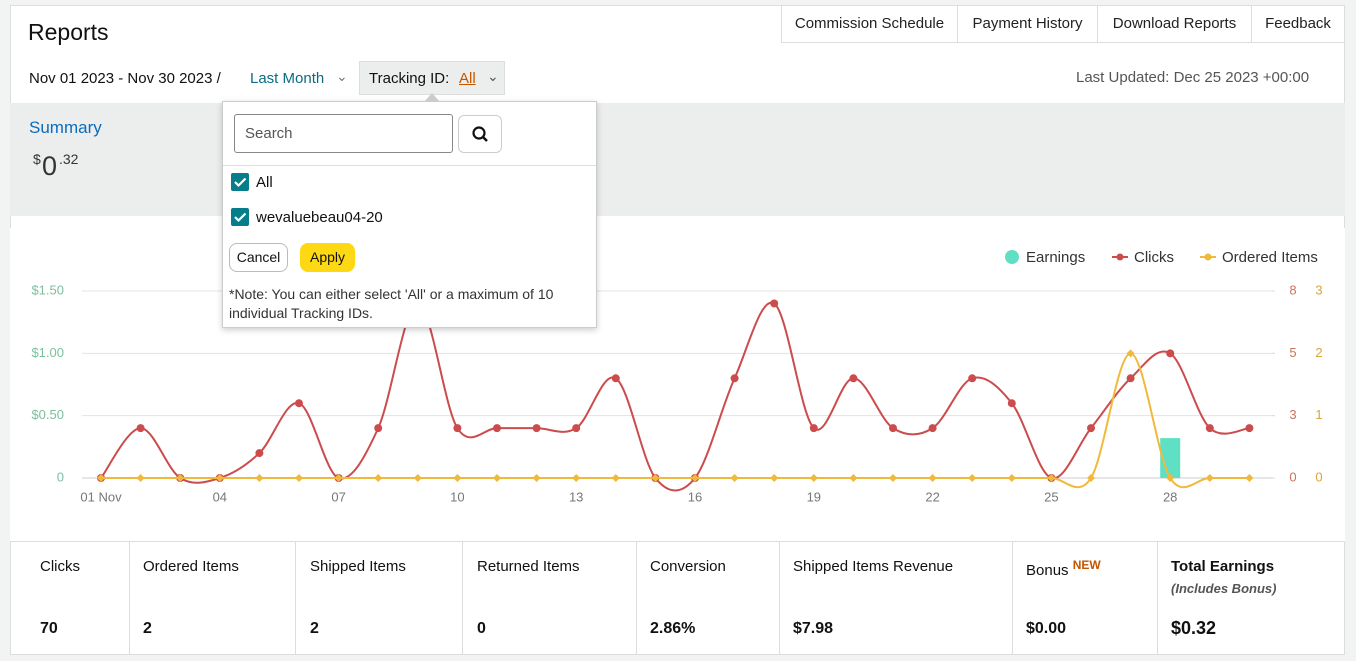 This screenshot has width=1356, height=661. What do you see at coordinates (220, 496) in the screenshot?
I see `x-tick-label: 04` at bounding box center [220, 496].